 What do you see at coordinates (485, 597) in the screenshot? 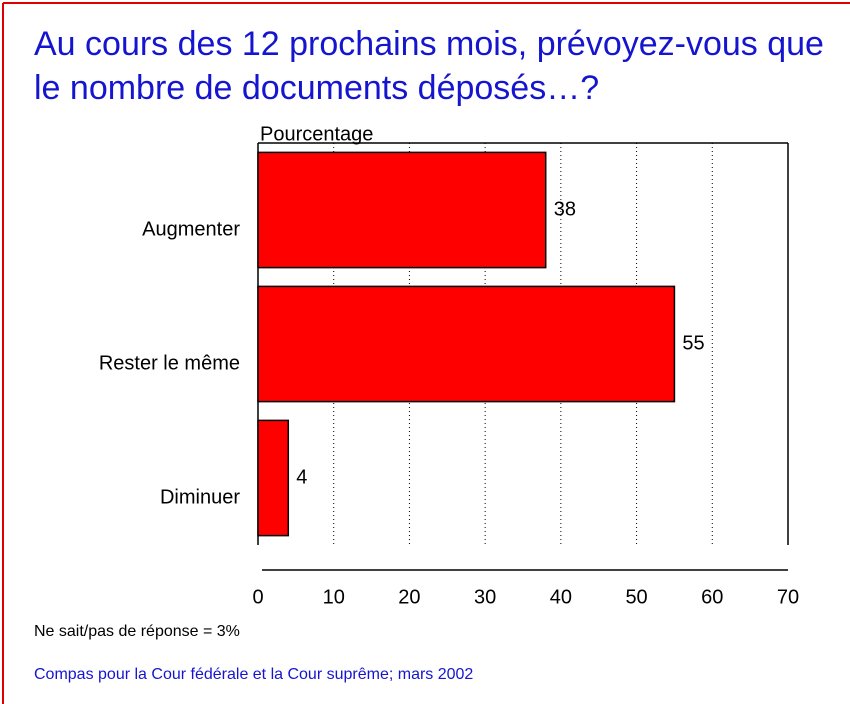
I see `x-tick-label: 30` at bounding box center [485, 597].